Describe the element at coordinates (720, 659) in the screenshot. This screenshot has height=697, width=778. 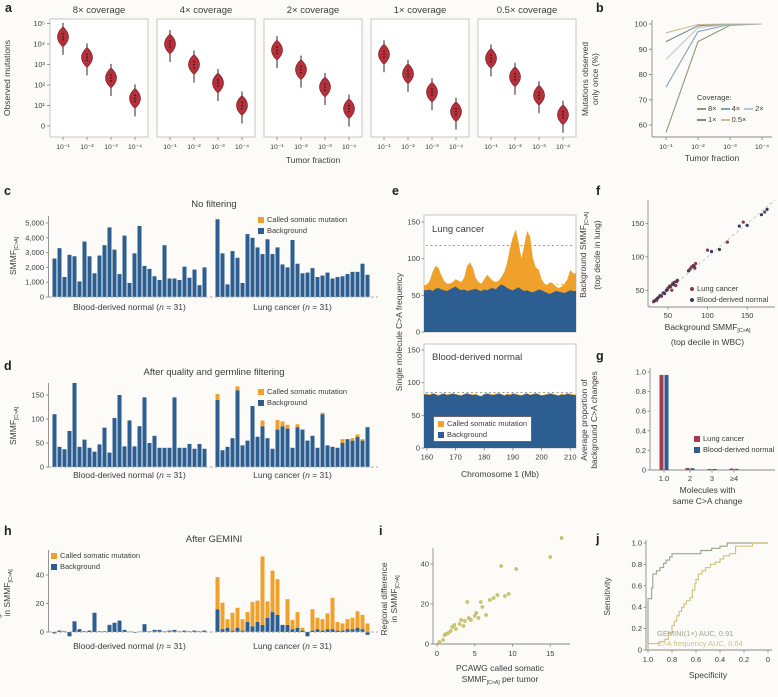
I see `svg-text: 0.4` at that location.